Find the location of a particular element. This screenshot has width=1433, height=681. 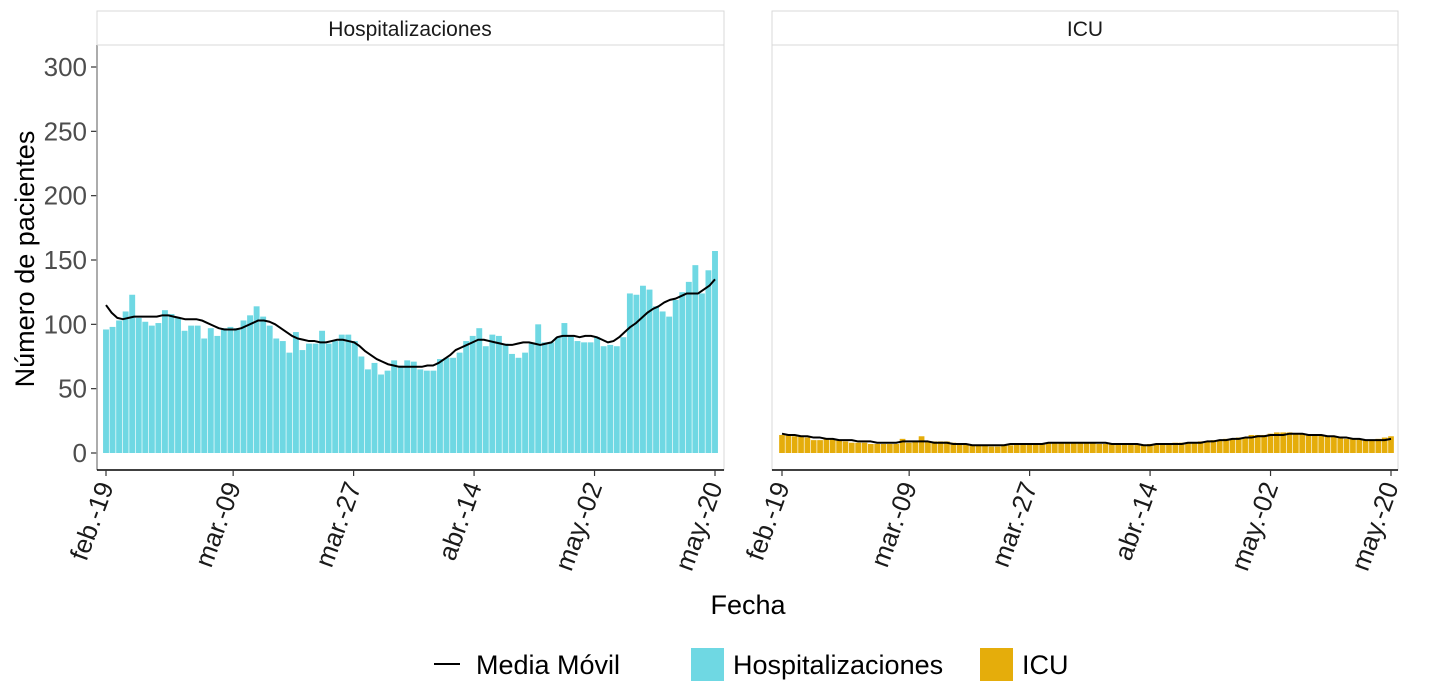

icu-bars is located at coordinates (1086, 442).